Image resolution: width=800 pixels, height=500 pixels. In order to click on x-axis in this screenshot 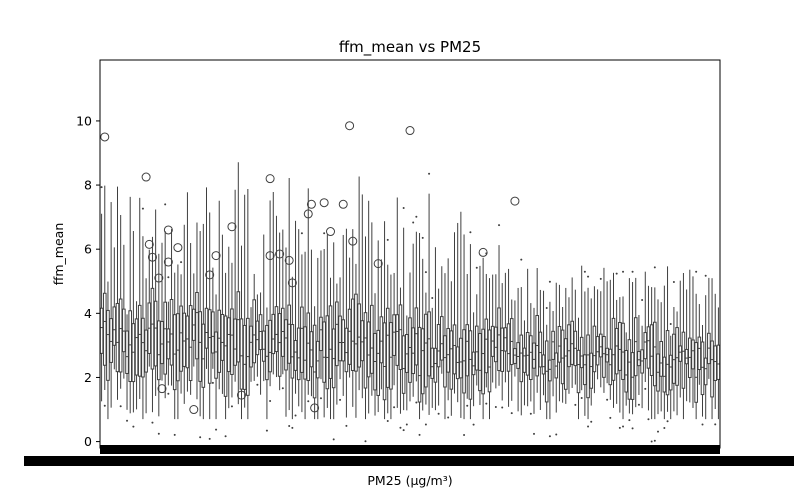, I will do `click(409, 455)`.